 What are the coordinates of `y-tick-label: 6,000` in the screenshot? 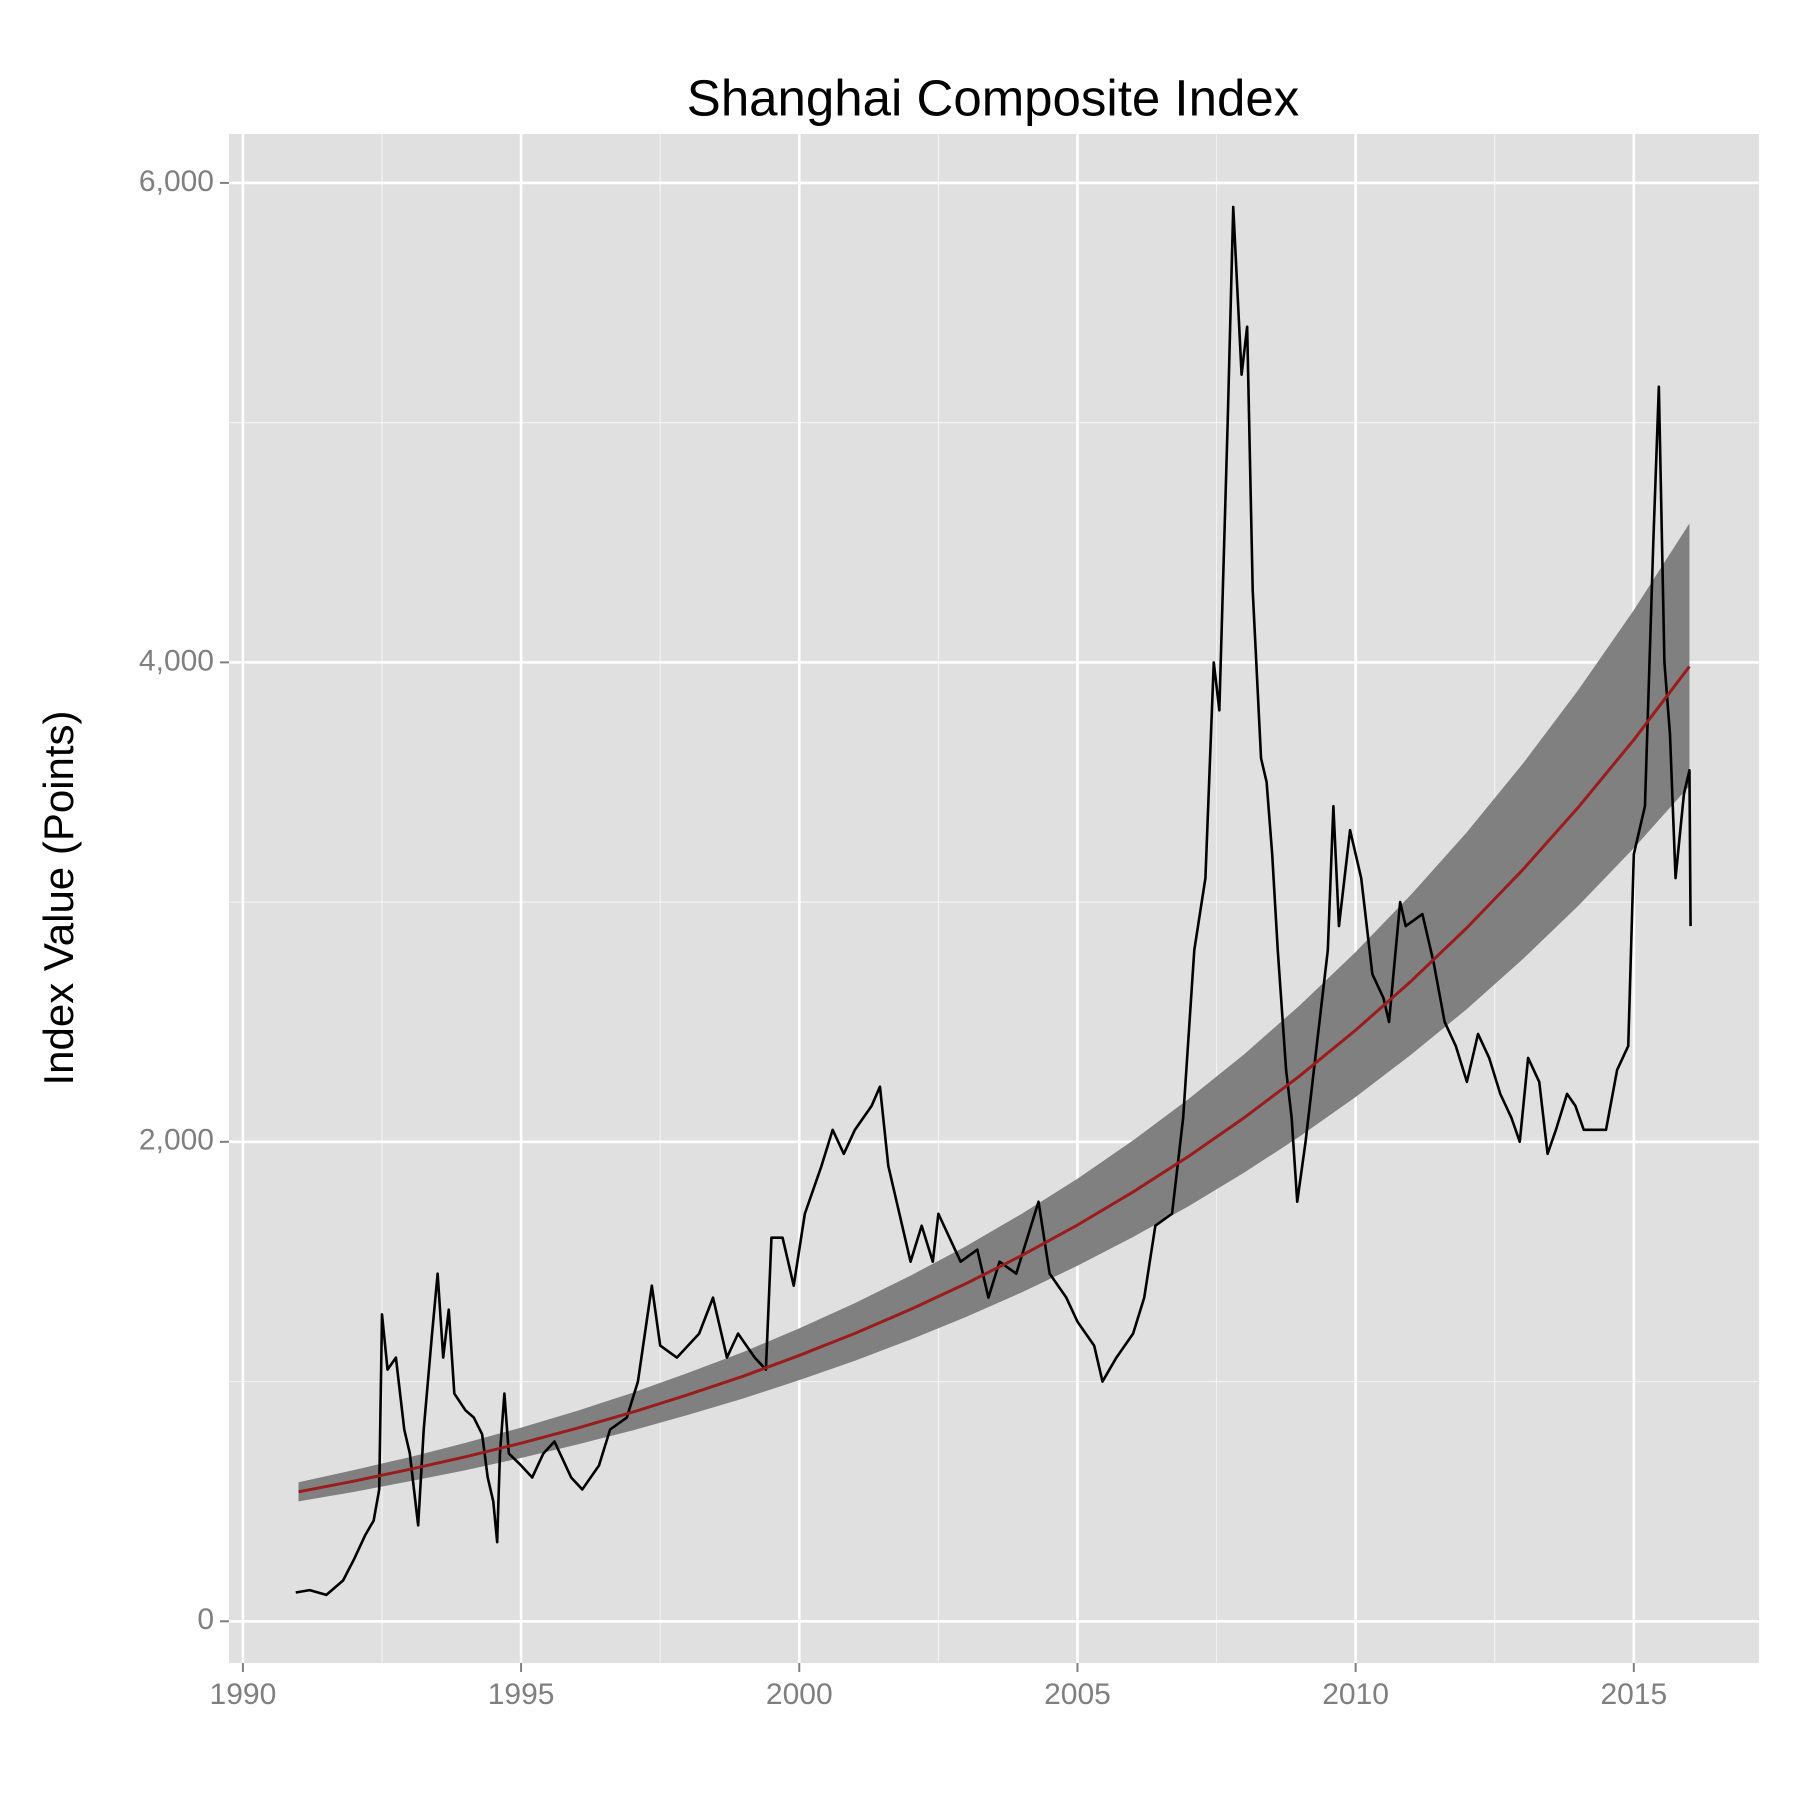 It's located at (176, 181).